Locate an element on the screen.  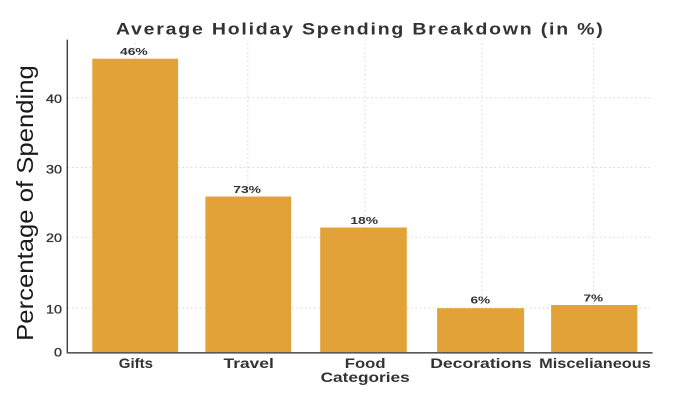
svg-text: Decorations is located at coordinates (481, 364).